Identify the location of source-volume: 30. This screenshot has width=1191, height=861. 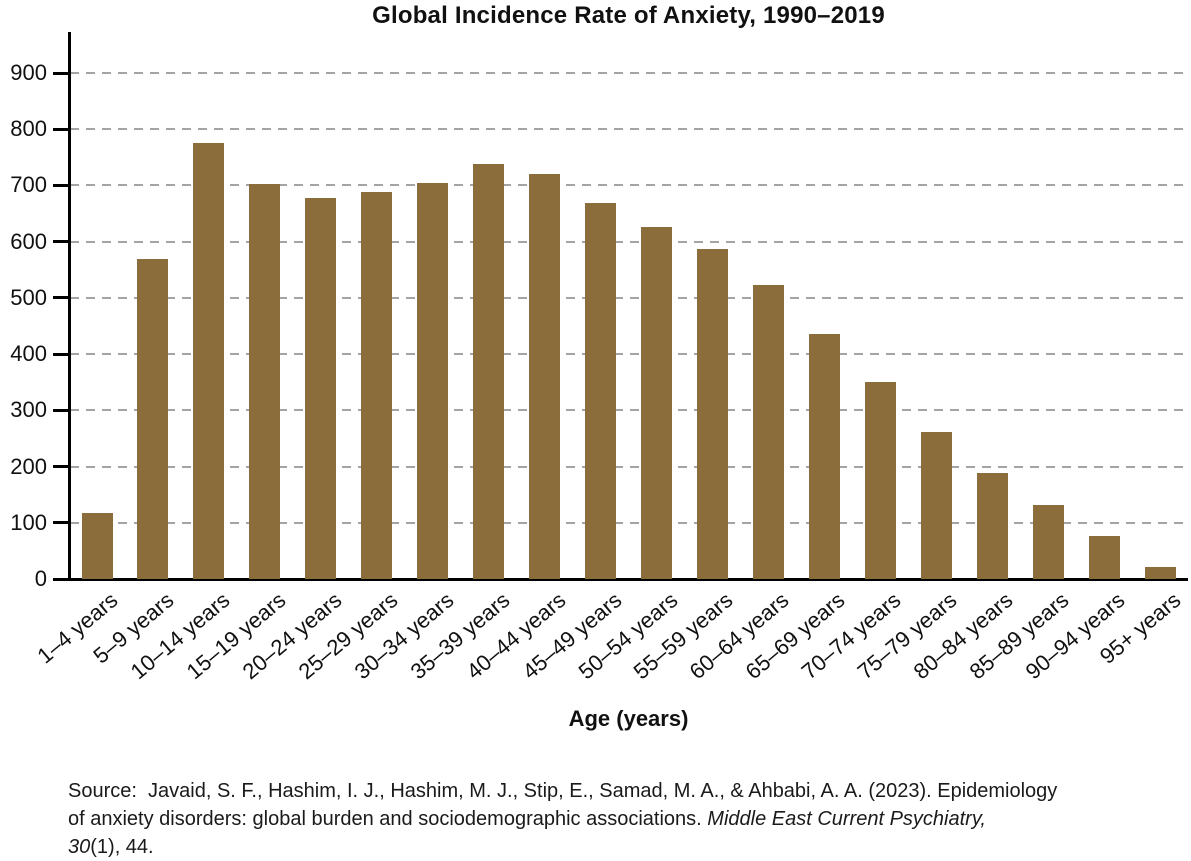
(79, 847).